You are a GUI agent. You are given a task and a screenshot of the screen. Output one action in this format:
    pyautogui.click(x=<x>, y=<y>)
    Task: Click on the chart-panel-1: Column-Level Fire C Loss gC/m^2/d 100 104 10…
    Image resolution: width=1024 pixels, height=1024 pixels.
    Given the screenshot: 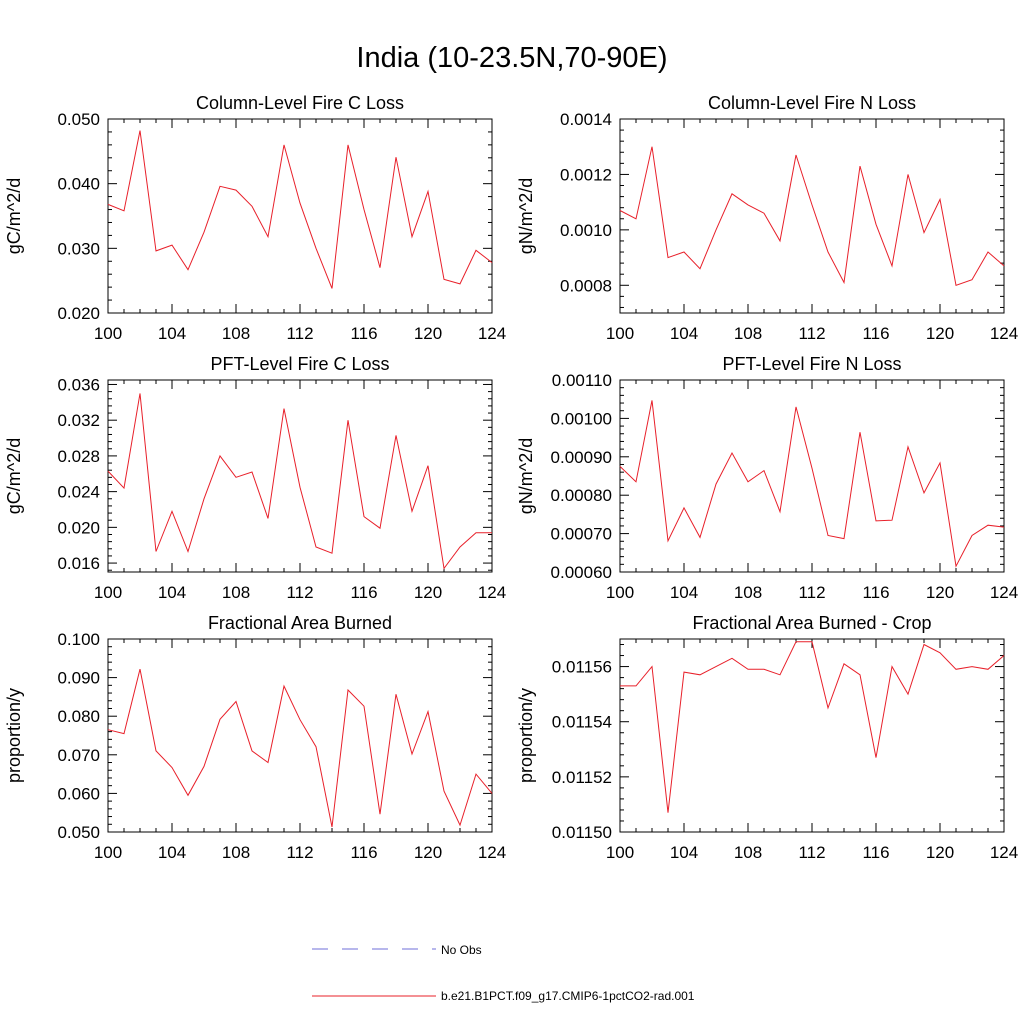 What is the action you would take?
    pyautogui.click(x=255, y=218)
    